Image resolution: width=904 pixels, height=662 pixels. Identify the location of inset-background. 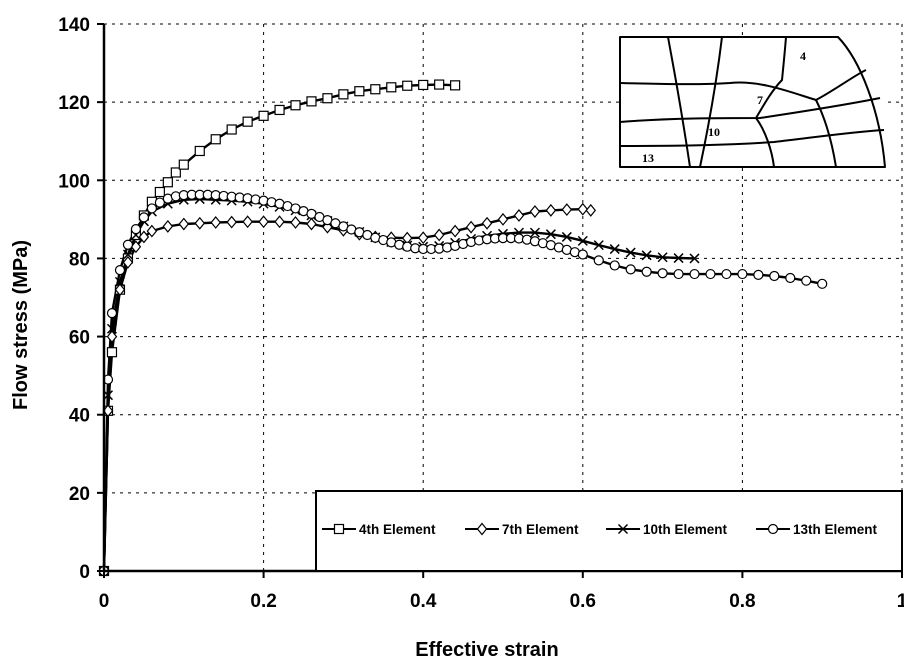
(752, 102).